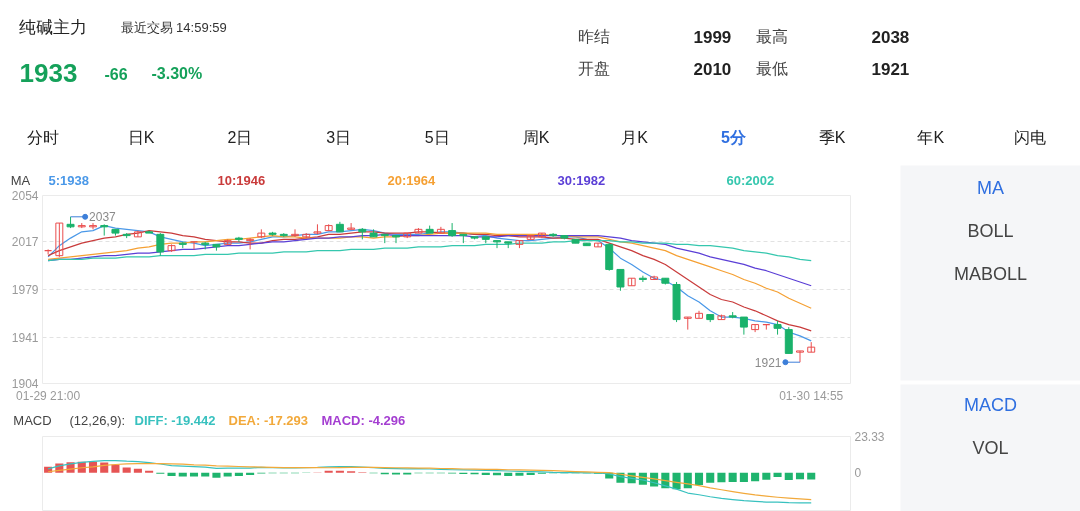 This screenshot has height=511, width=1080. What do you see at coordinates (52, 27) in the screenshot?
I see `text: 纯碱主力` at bounding box center [52, 27].